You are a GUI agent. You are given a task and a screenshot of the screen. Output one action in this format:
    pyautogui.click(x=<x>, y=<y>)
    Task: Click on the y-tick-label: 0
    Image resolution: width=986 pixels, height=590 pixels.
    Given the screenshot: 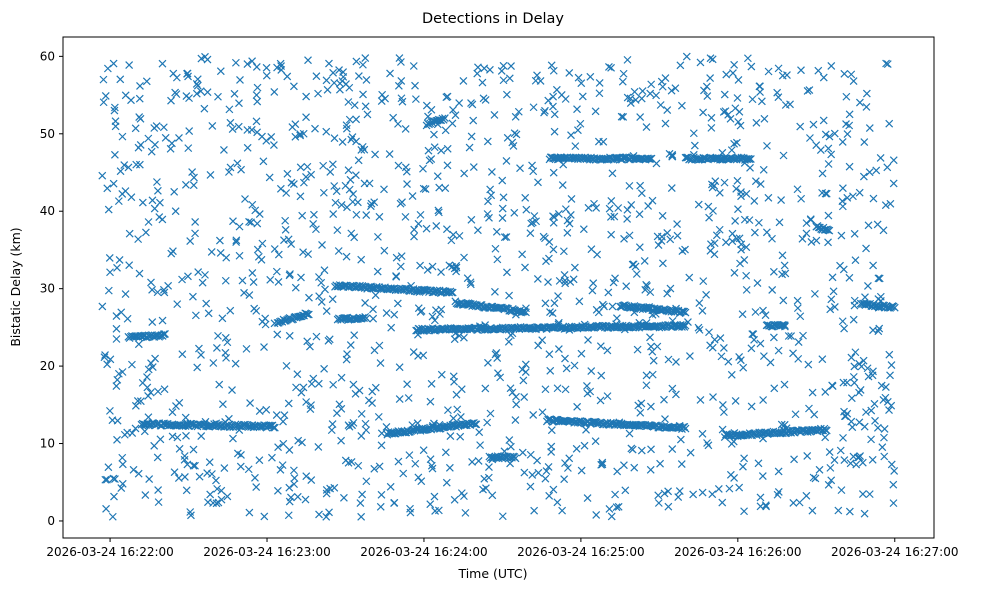 What is the action you would take?
    pyautogui.click(x=51, y=521)
    